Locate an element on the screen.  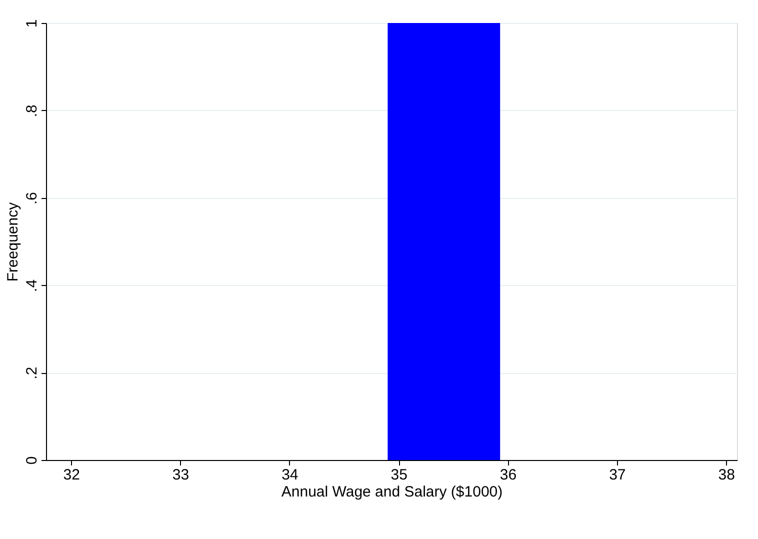
x-tick-label: 37 is located at coordinates (617, 475).